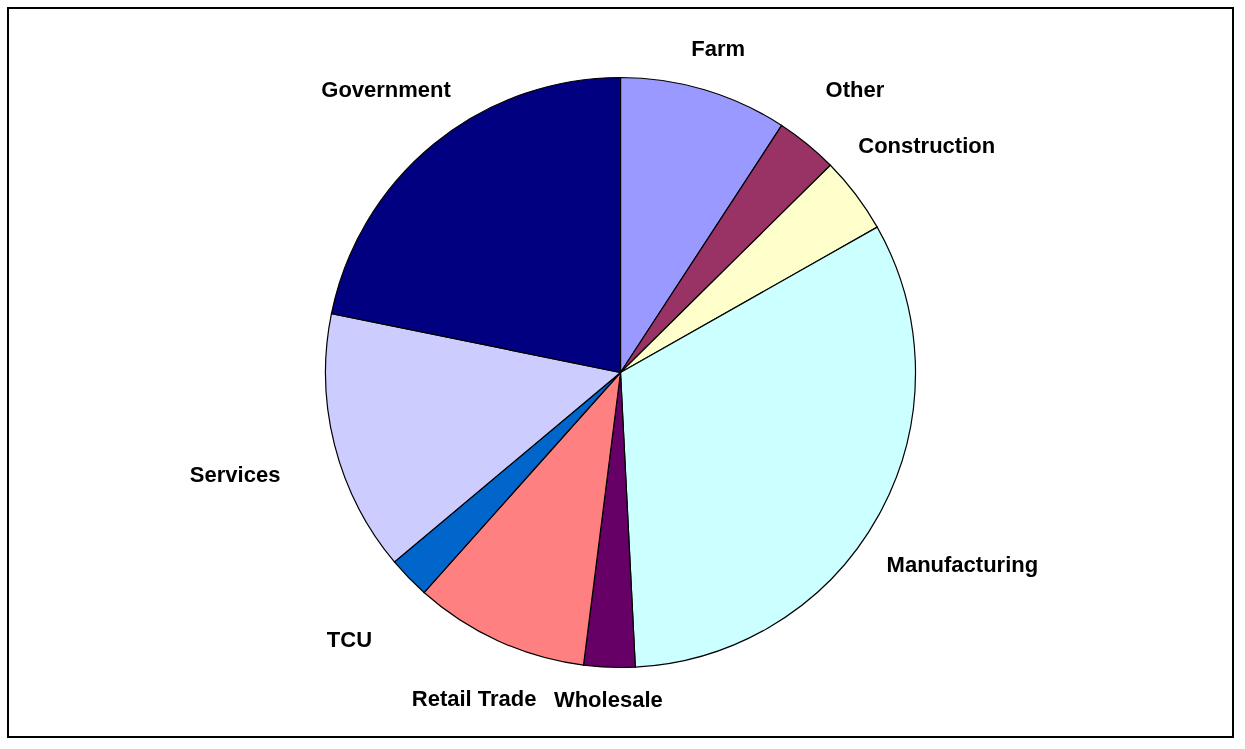 The image size is (1245, 749). Describe the element at coordinates (235, 475) in the screenshot. I see `slice-label: Services` at that location.